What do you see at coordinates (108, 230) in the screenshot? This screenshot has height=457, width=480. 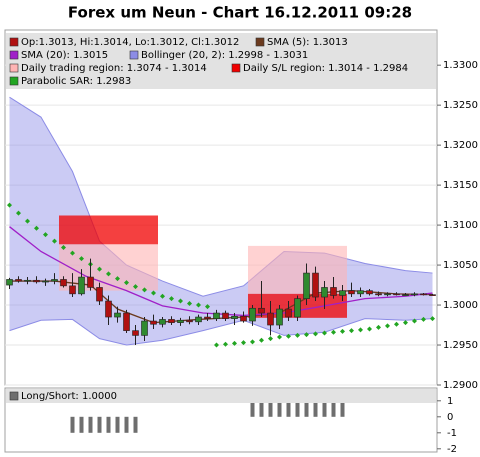 I see `region` at bounding box center [108, 230].